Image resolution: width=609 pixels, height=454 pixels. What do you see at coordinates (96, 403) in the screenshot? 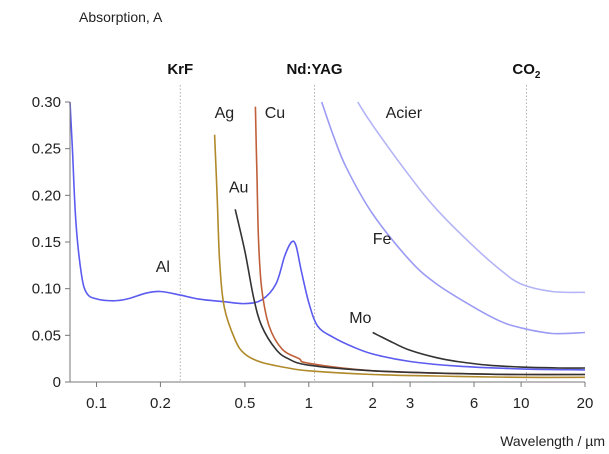
I see `x-tick-label: 0.1` at bounding box center [96, 403].